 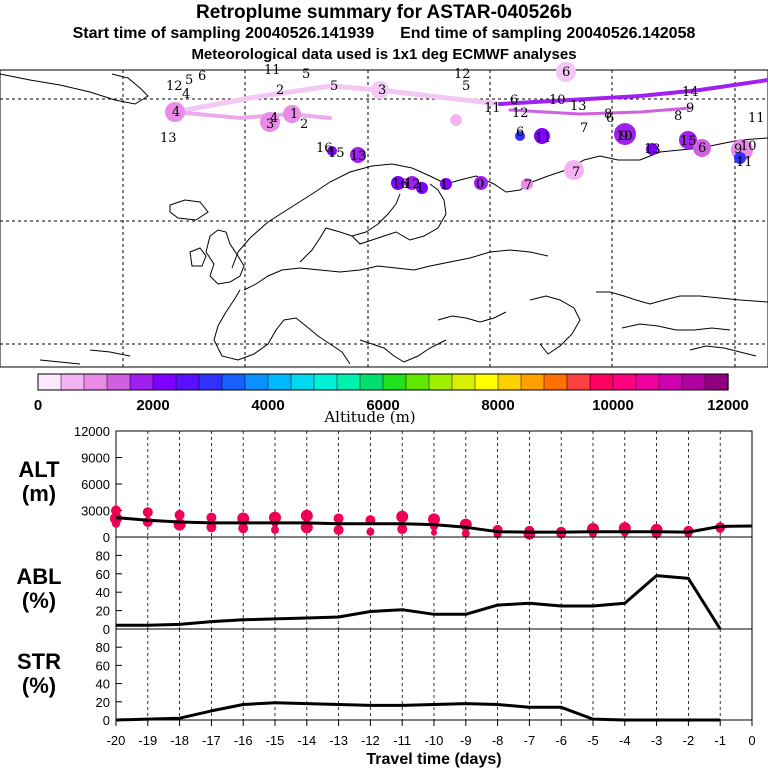 I want to click on plume-markers, so click(x=459, y=128).